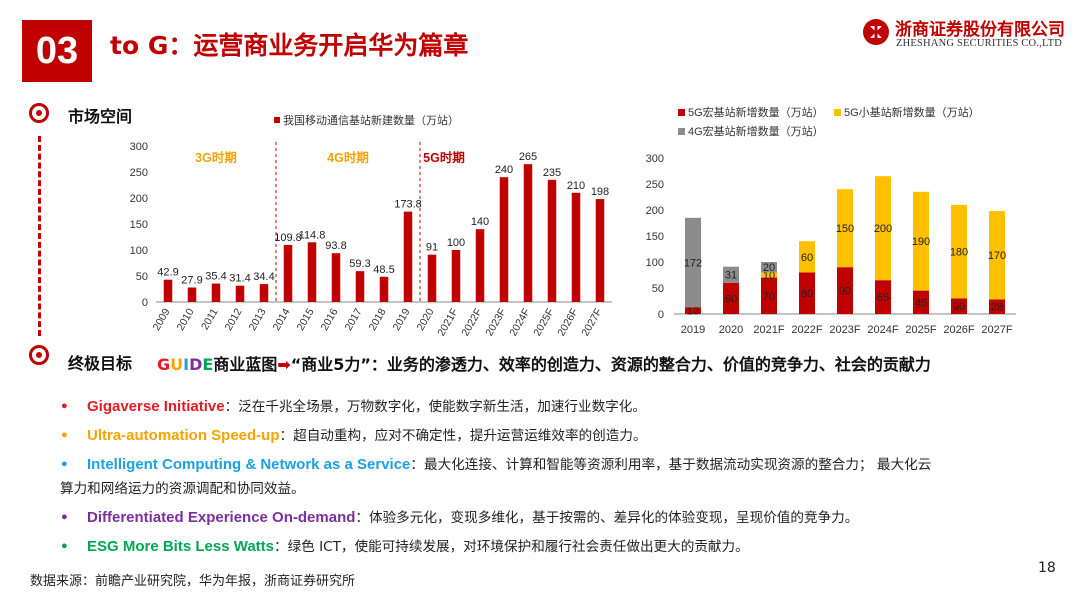 The height and width of the screenshot is (607, 1080). I want to click on bar-value-label: 235, so click(552, 173).